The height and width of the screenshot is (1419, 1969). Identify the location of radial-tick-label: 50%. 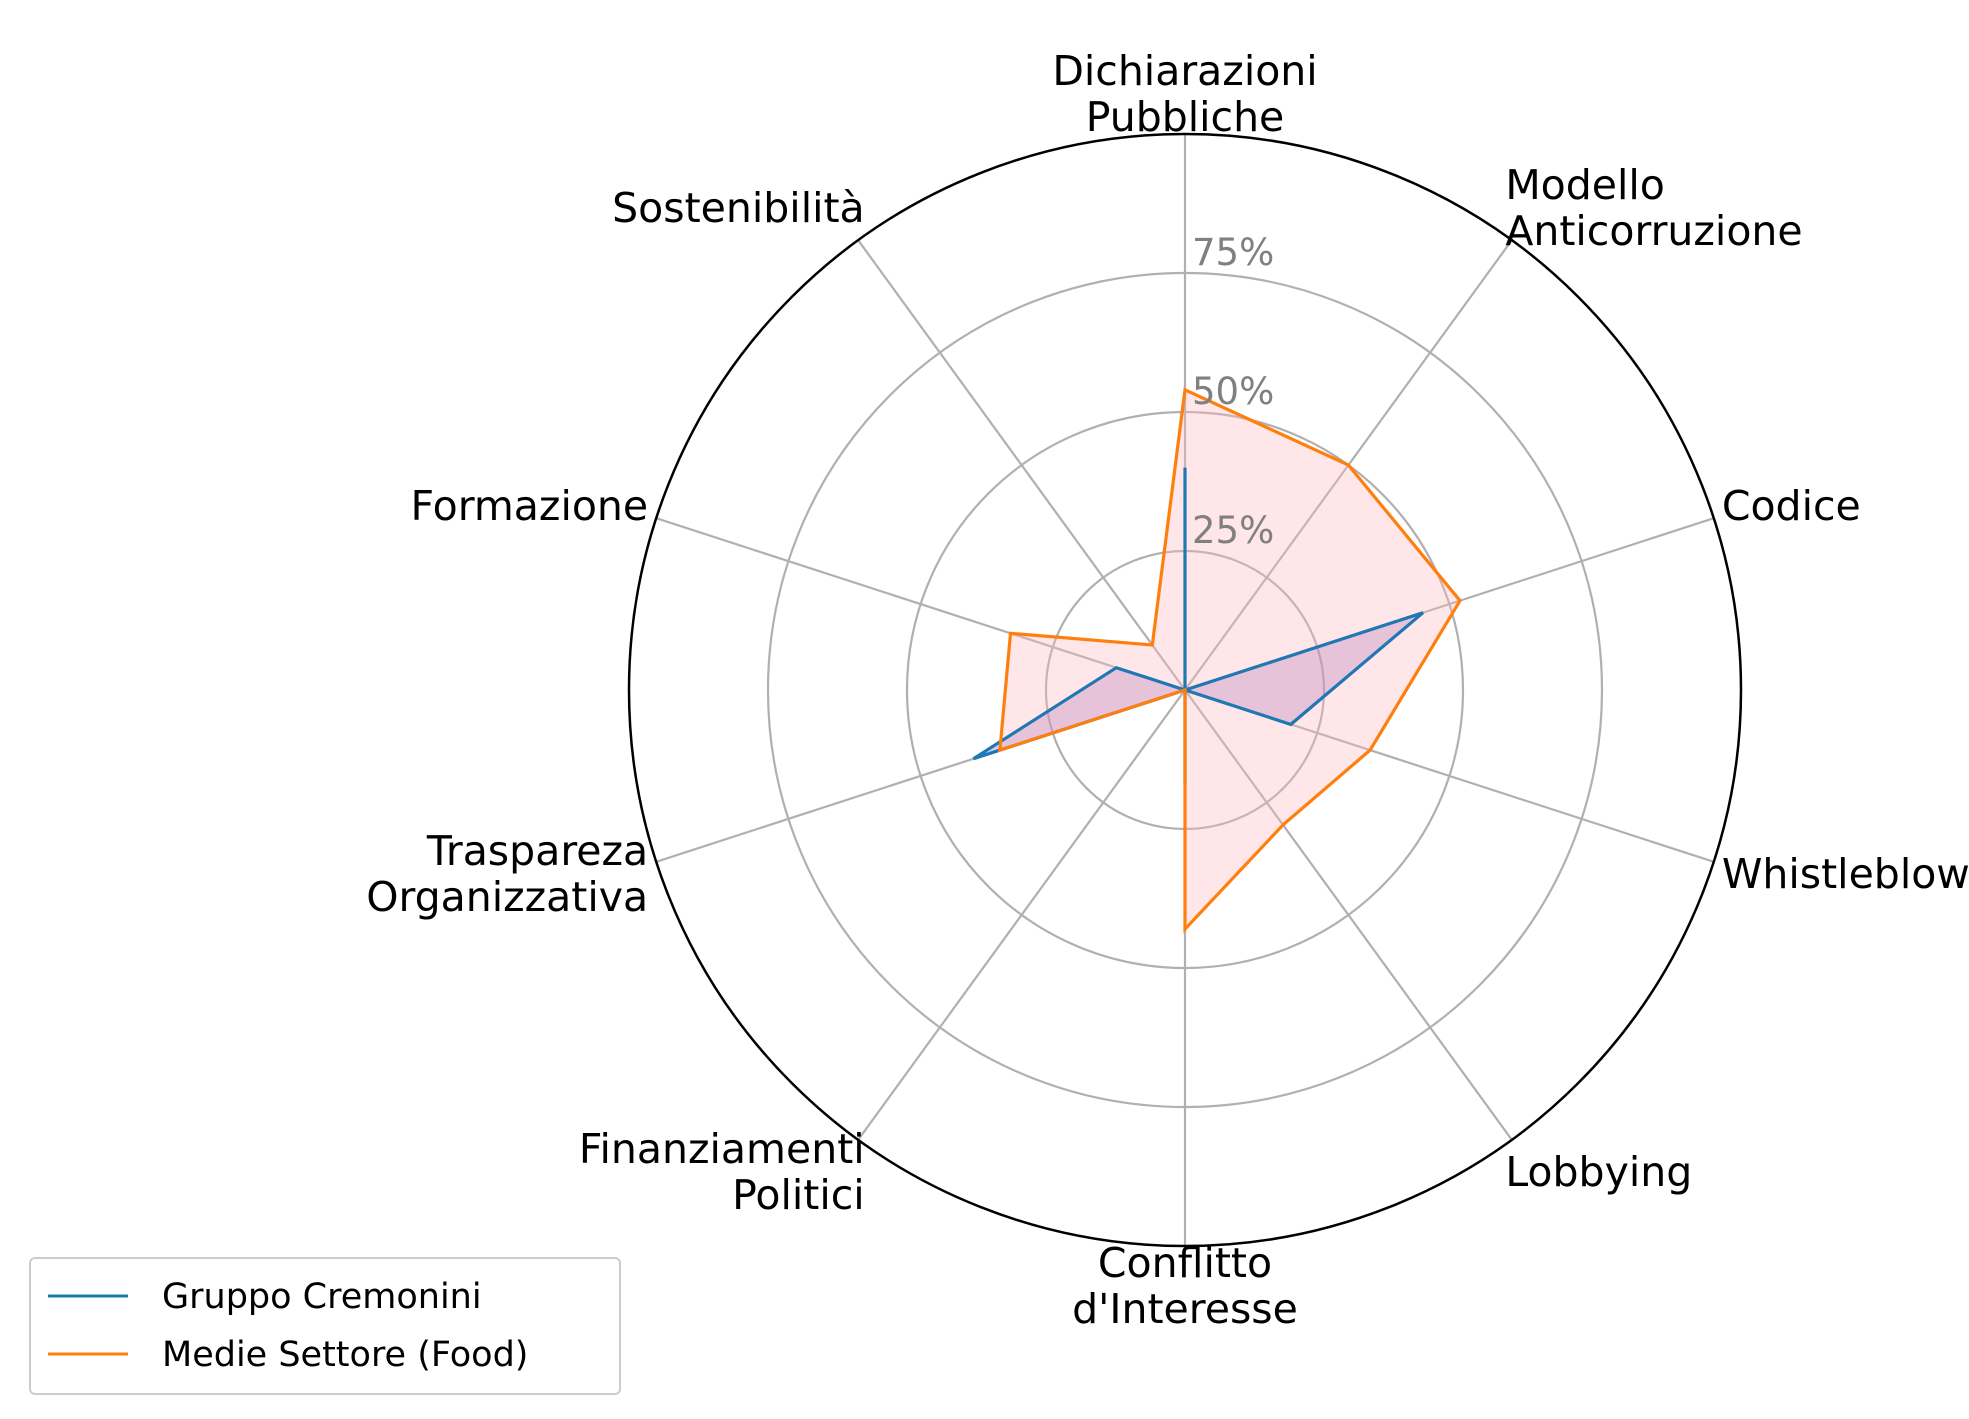
(1233, 391).